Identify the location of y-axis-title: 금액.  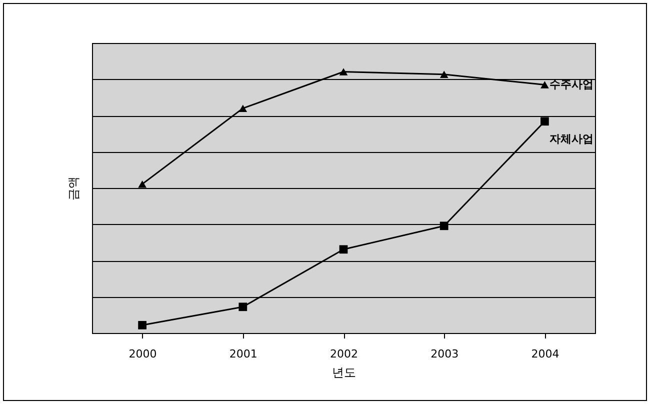
(73, 188).